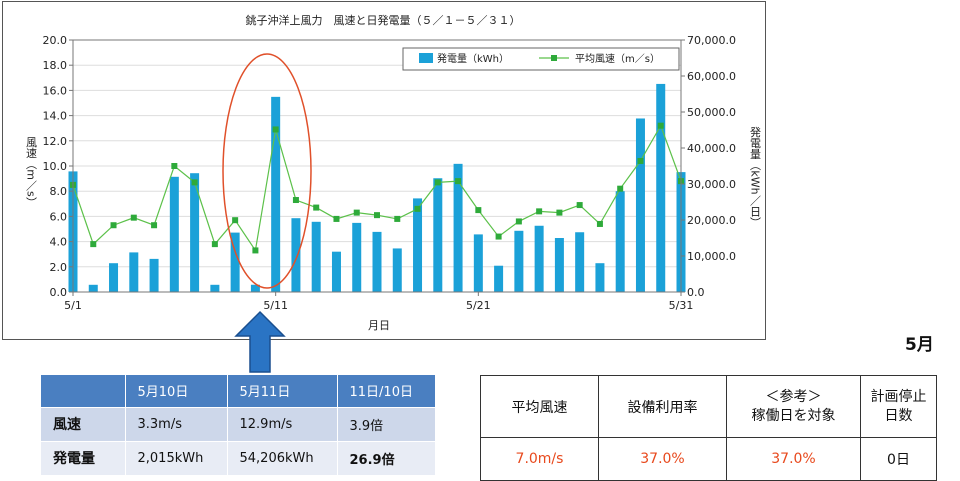 The width and height of the screenshot is (960, 481). I want to click on left-tick-label: 14.0, so click(55, 116).